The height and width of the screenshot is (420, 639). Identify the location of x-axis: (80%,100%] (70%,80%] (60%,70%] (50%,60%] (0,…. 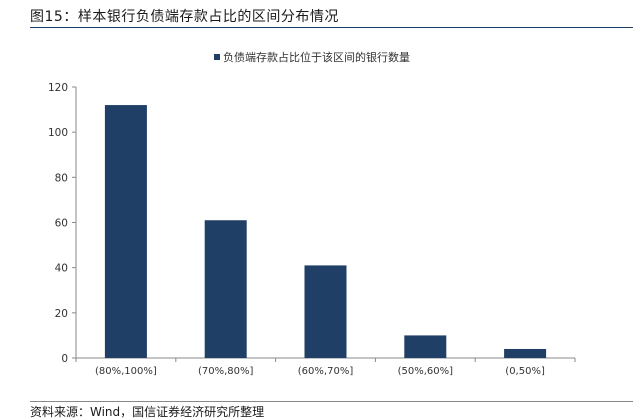
(325, 367).